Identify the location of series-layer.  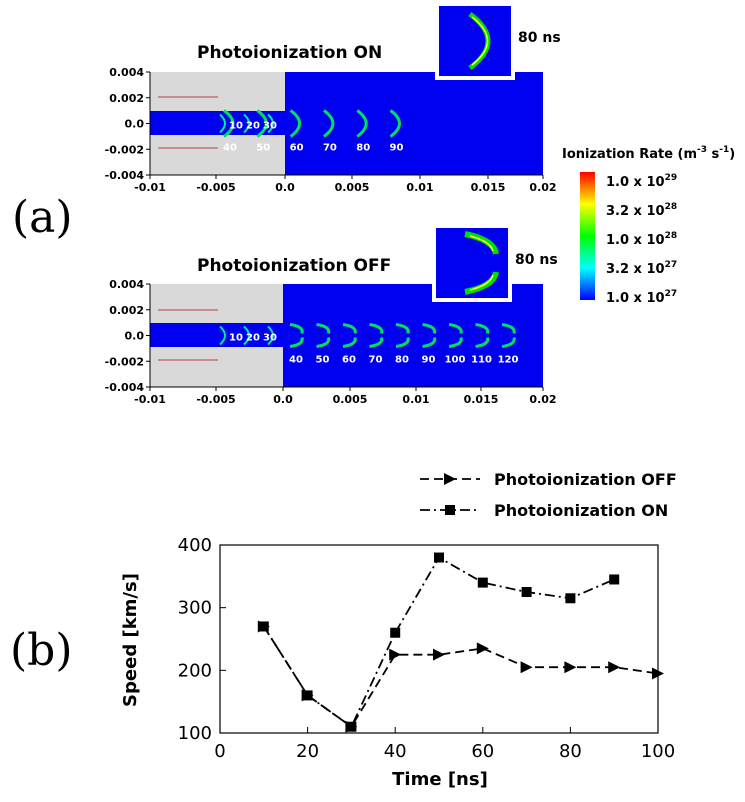
(460, 642).